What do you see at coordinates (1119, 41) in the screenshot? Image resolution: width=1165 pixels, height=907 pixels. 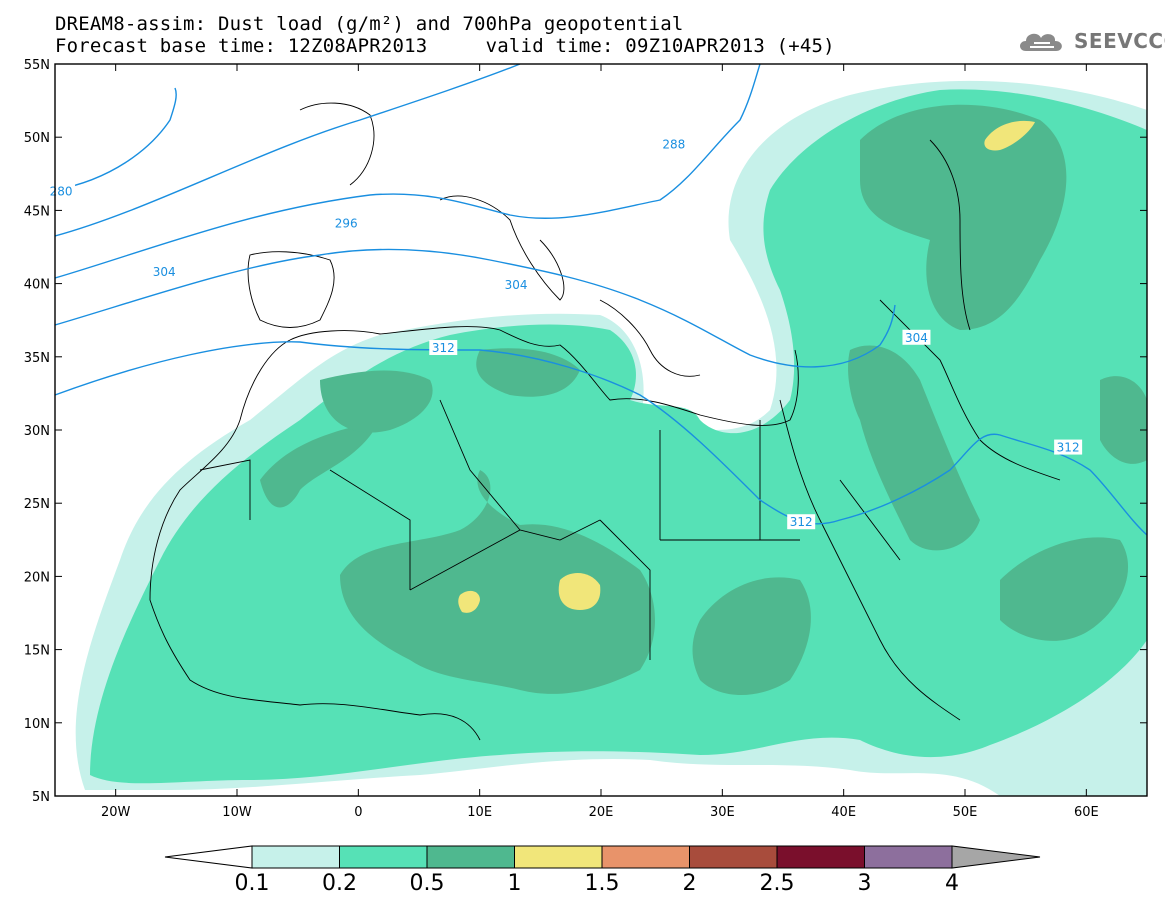 I see `logo-text: SEEVCCC` at bounding box center [1119, 41].